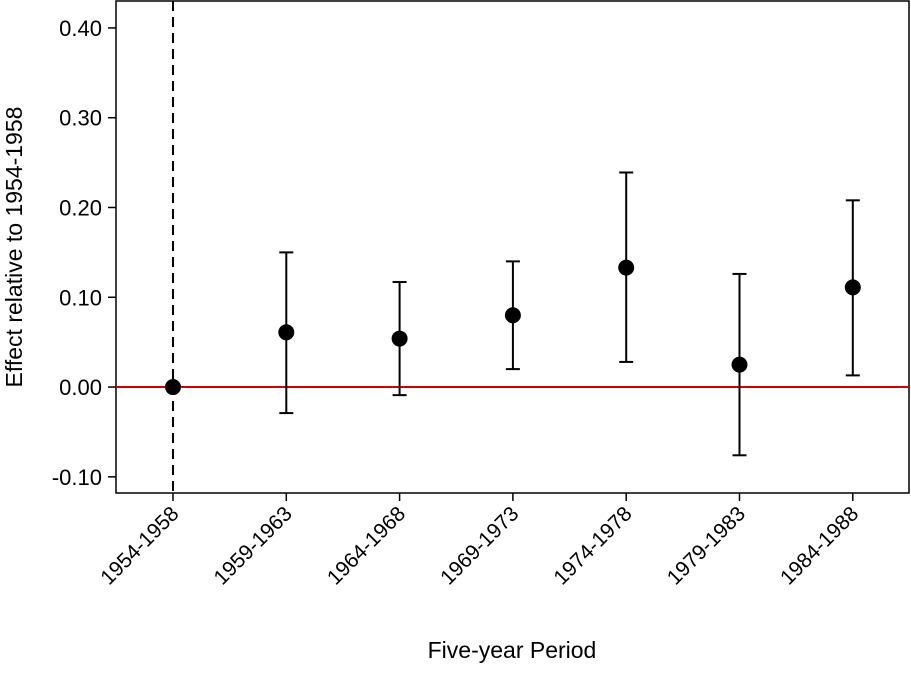 The height and width of the screenshot is (673, 911). I want to click on y-tick-label: 0.40, so click(80, 28).